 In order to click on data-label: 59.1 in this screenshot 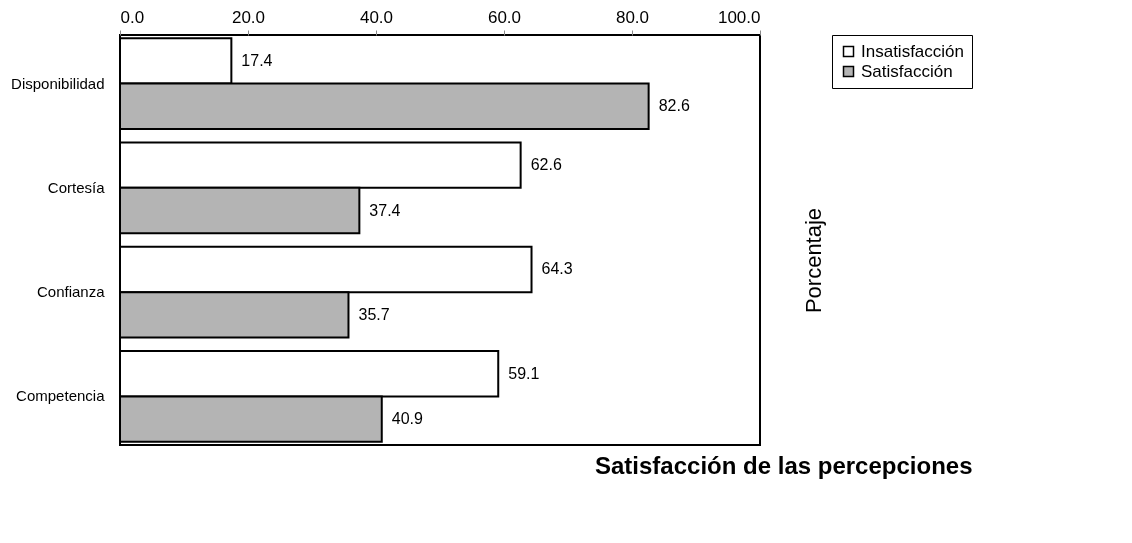, I will do `click(524, 373)`.